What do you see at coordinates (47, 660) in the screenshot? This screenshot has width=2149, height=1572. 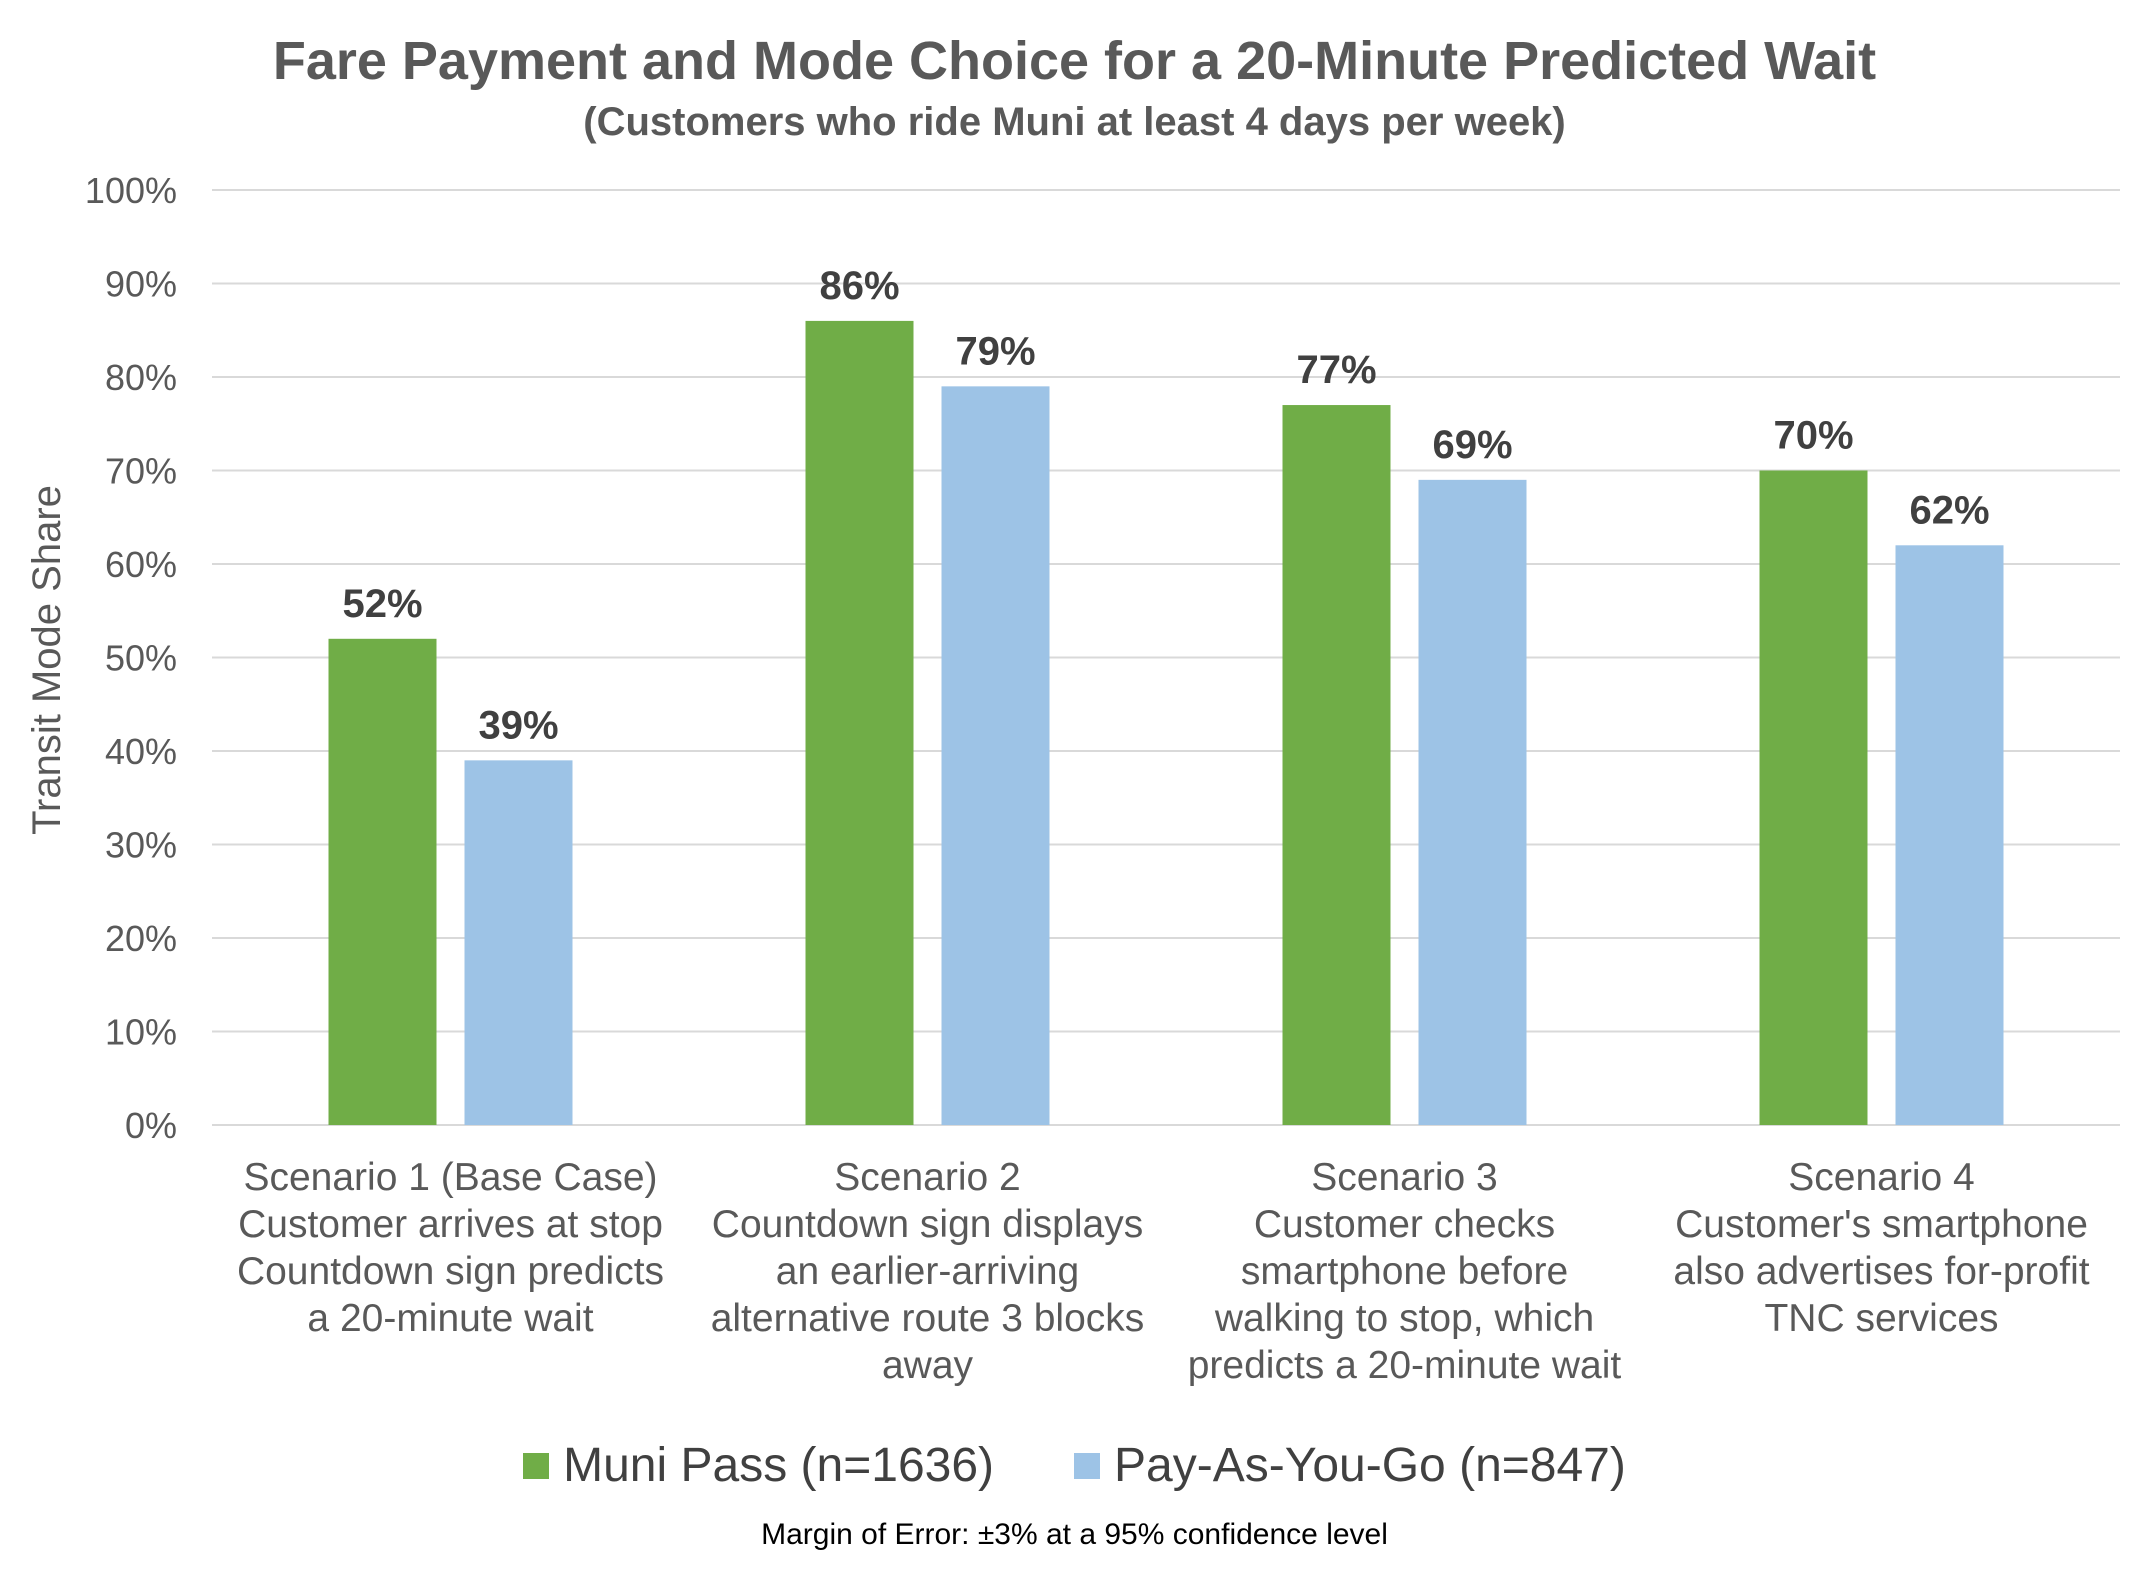 I see `y-axis-title: Transit Mode Share` at bounding box center [47, 660].